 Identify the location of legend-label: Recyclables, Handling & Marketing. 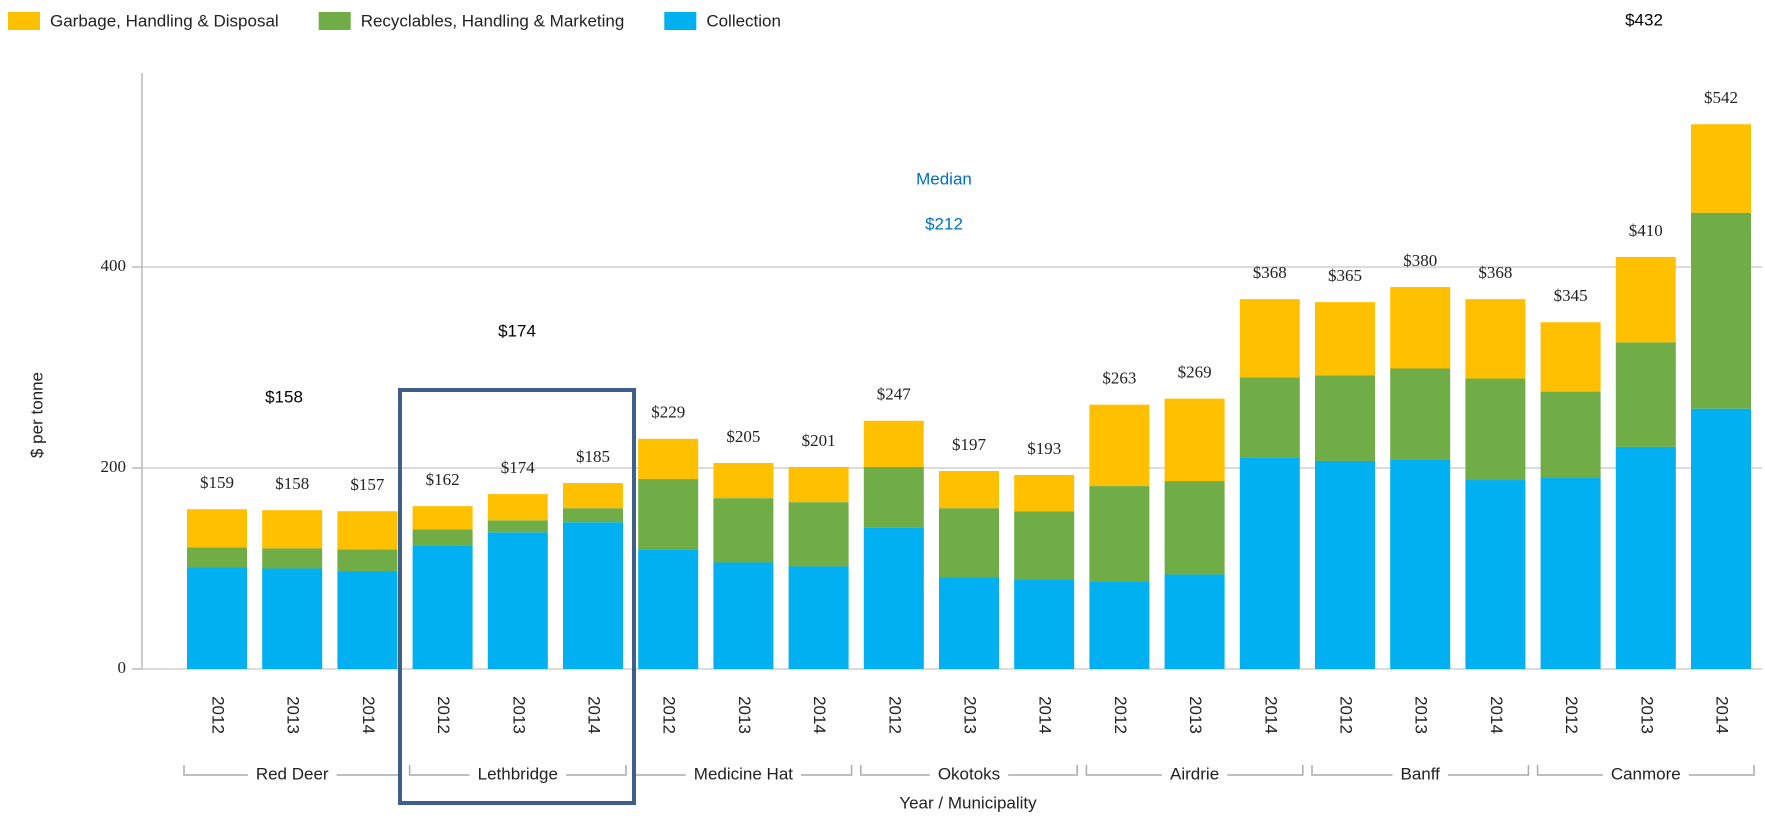
(493, 20).